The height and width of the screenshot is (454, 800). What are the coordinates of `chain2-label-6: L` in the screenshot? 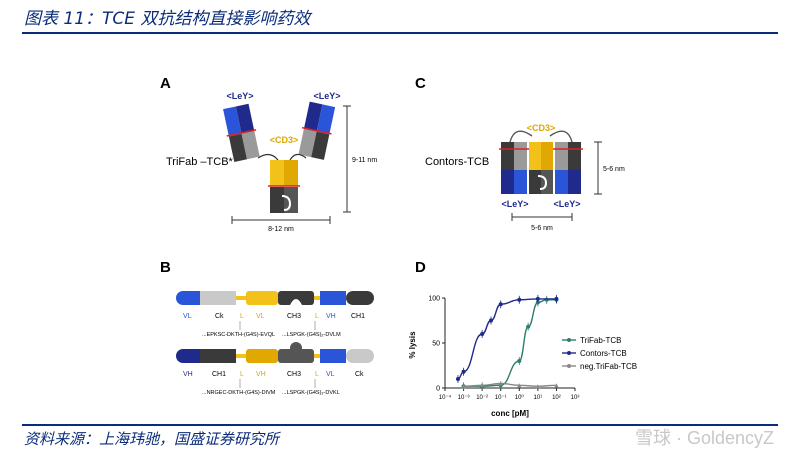 It's located at (317, 374).